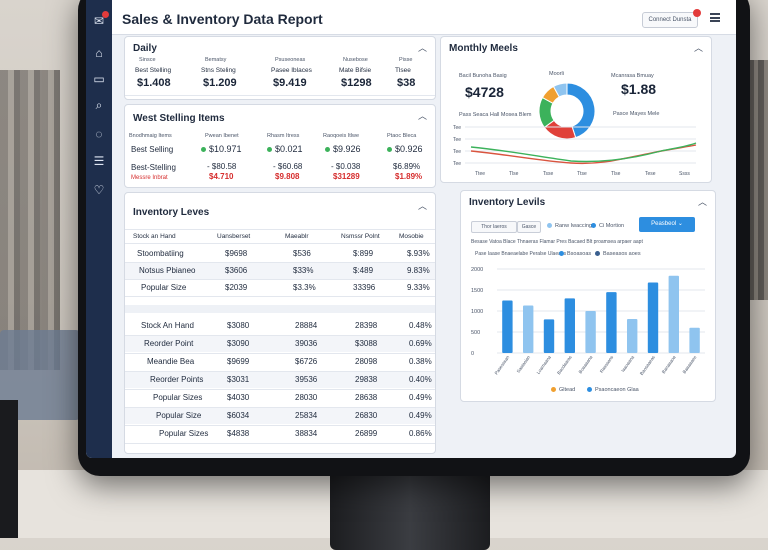 The height and width of the screenshot is (550, 768). Describe the element at coordinates (420, 397) in the screenshot. I see `table-cell: 0.49%` at that location.